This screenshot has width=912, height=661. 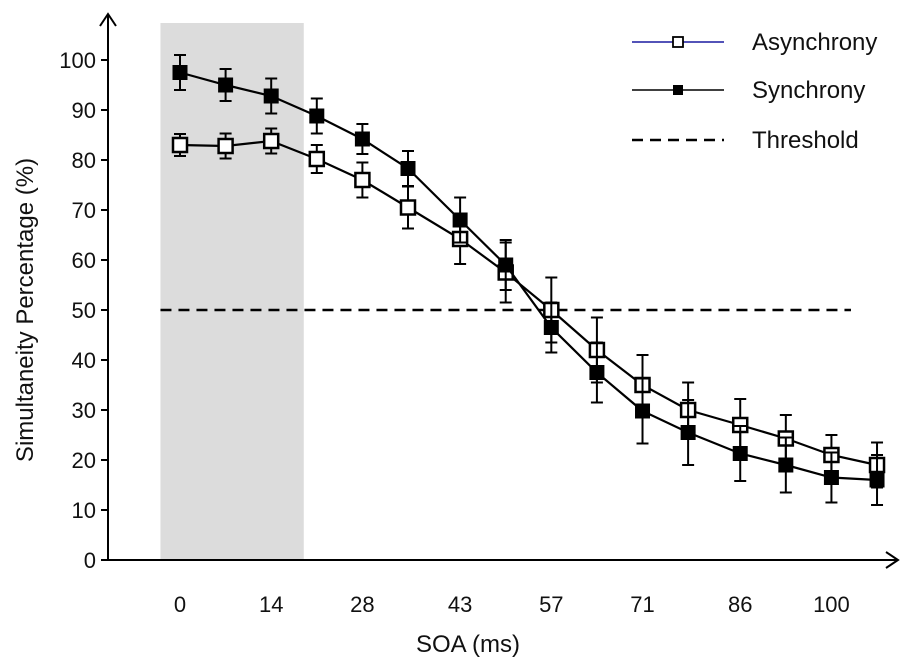 What do you see at coordinates (84, 360) in the screenshot?
I see `y-tick-label: 40` at bounding box center [84, 360].